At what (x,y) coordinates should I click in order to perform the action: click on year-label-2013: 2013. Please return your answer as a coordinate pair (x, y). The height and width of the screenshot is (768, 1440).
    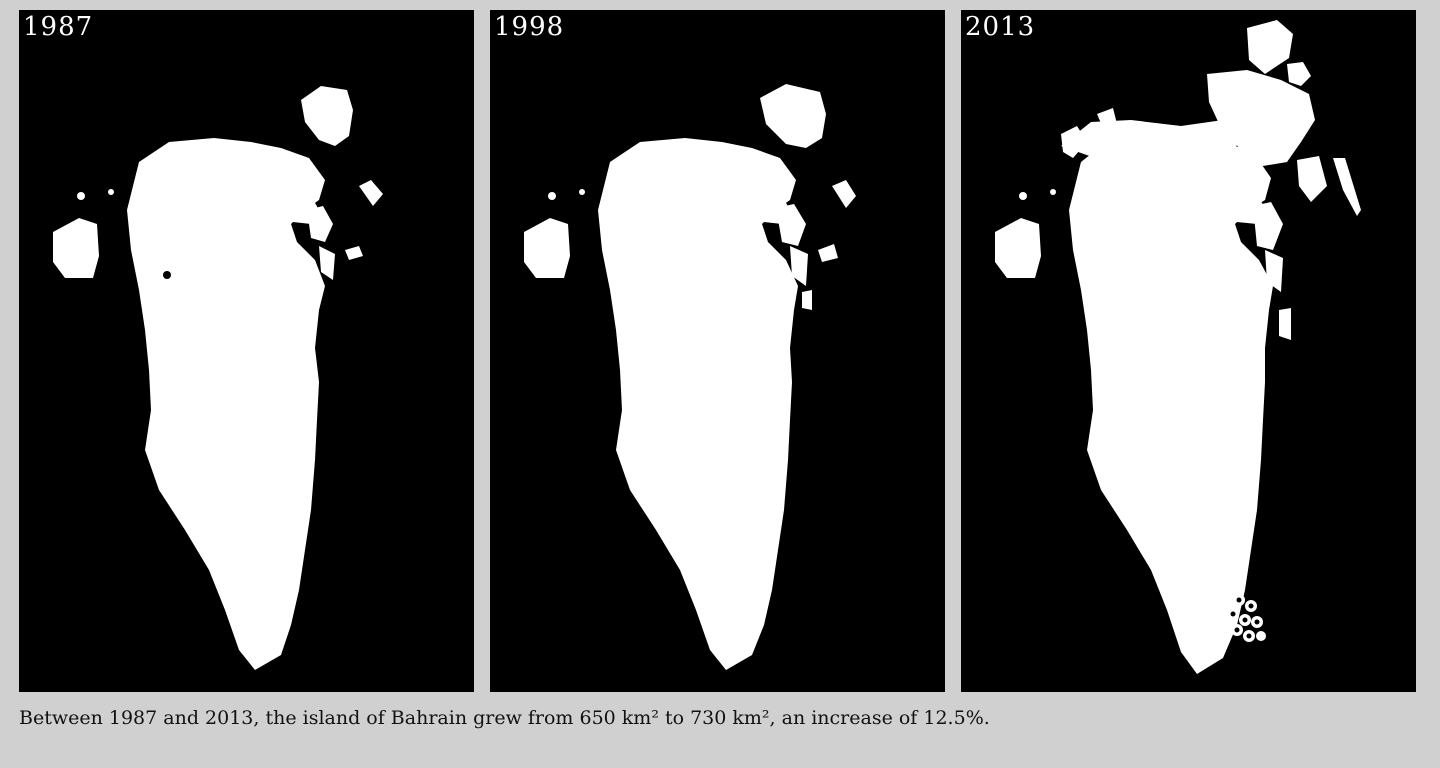
    Looking at the image, I should click on (1000, 27).